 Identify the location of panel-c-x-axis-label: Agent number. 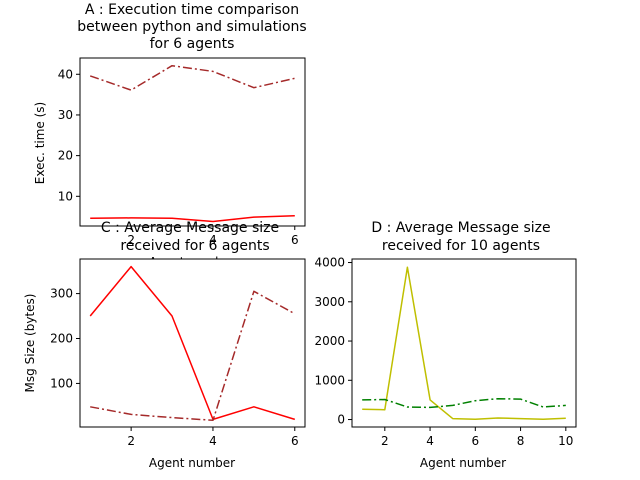
(192, 463).